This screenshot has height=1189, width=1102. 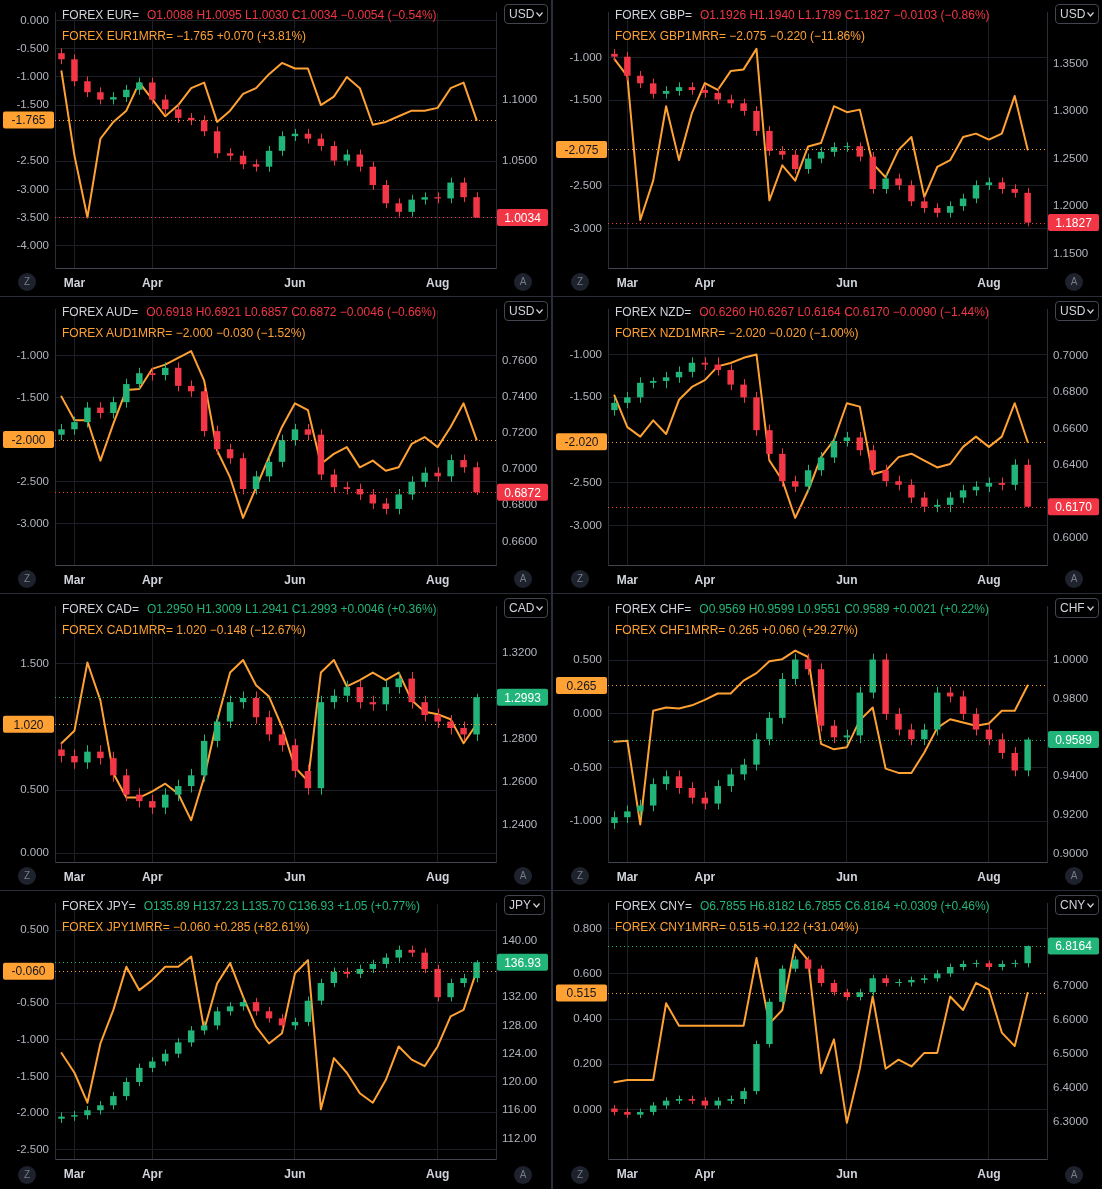 I want to click on y2-tick-label: 140.00, so click(x=520, y=939).